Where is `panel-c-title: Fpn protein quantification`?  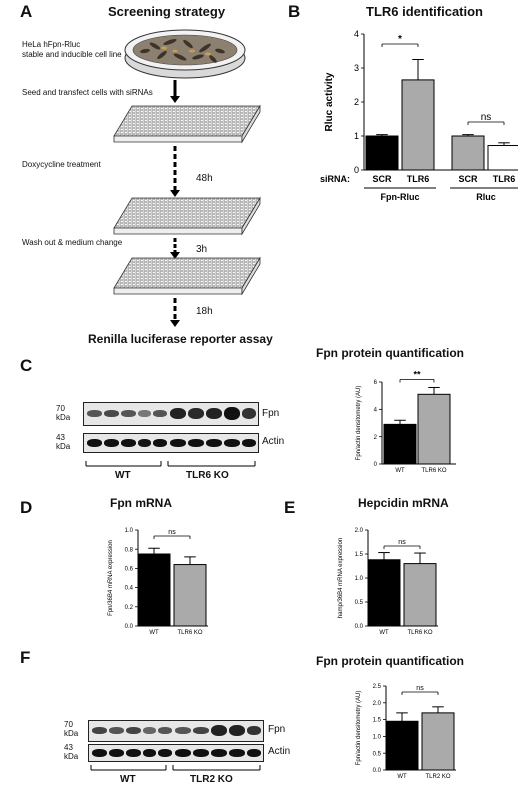
panel-c-title: Fpn protein quantification is located at coordinates (390, 353).